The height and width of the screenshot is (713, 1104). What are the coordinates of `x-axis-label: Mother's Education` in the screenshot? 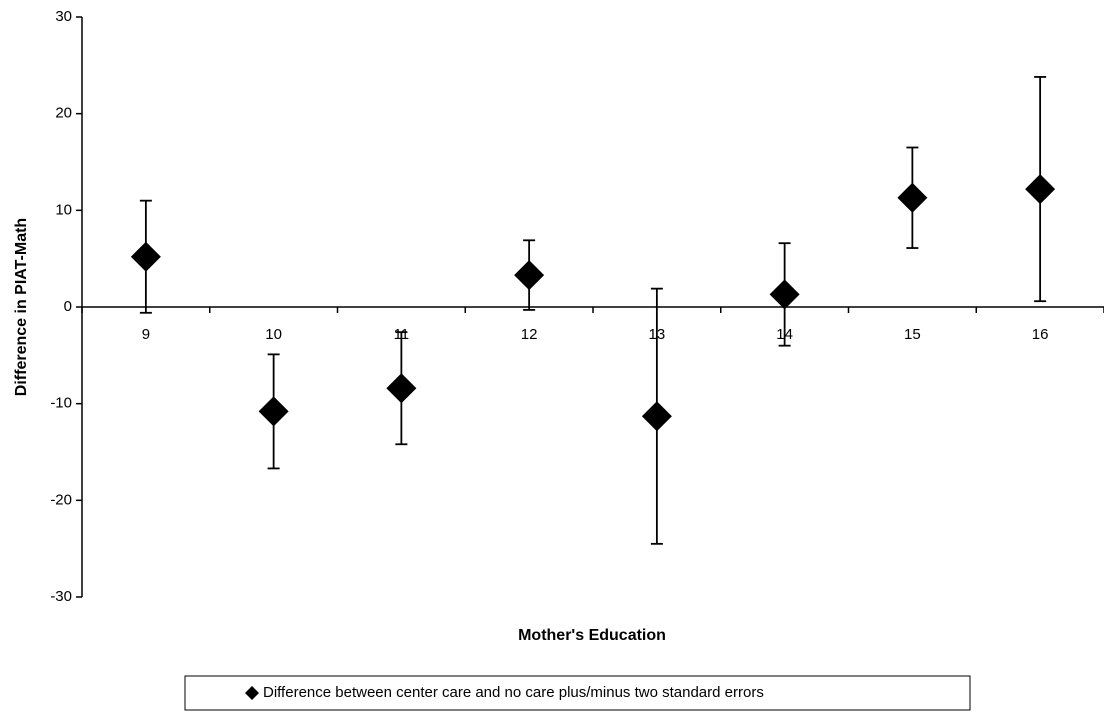 It's located at (592, 635).